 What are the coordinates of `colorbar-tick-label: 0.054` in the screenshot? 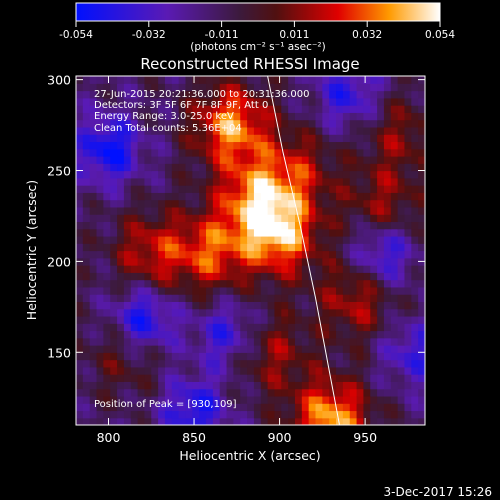 It's located at (440, 35).